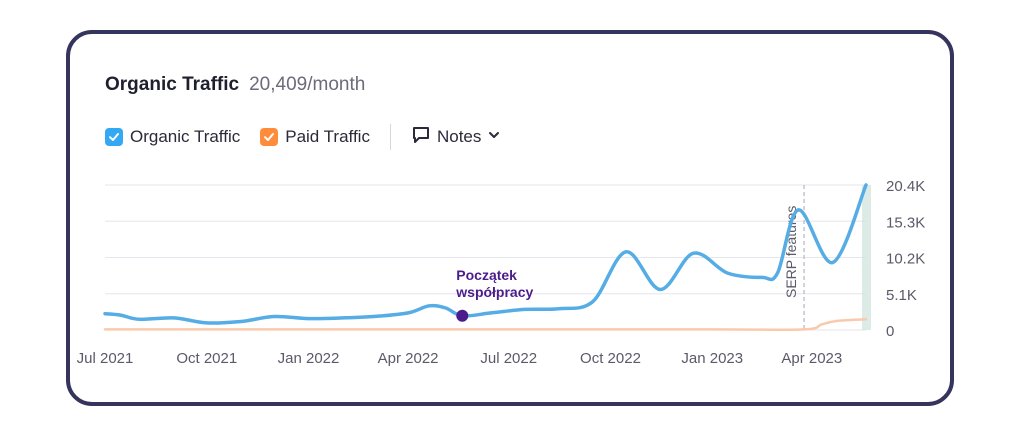  I want to click on legend-paid-traffic: Paid Traffic, so click(315, 137).